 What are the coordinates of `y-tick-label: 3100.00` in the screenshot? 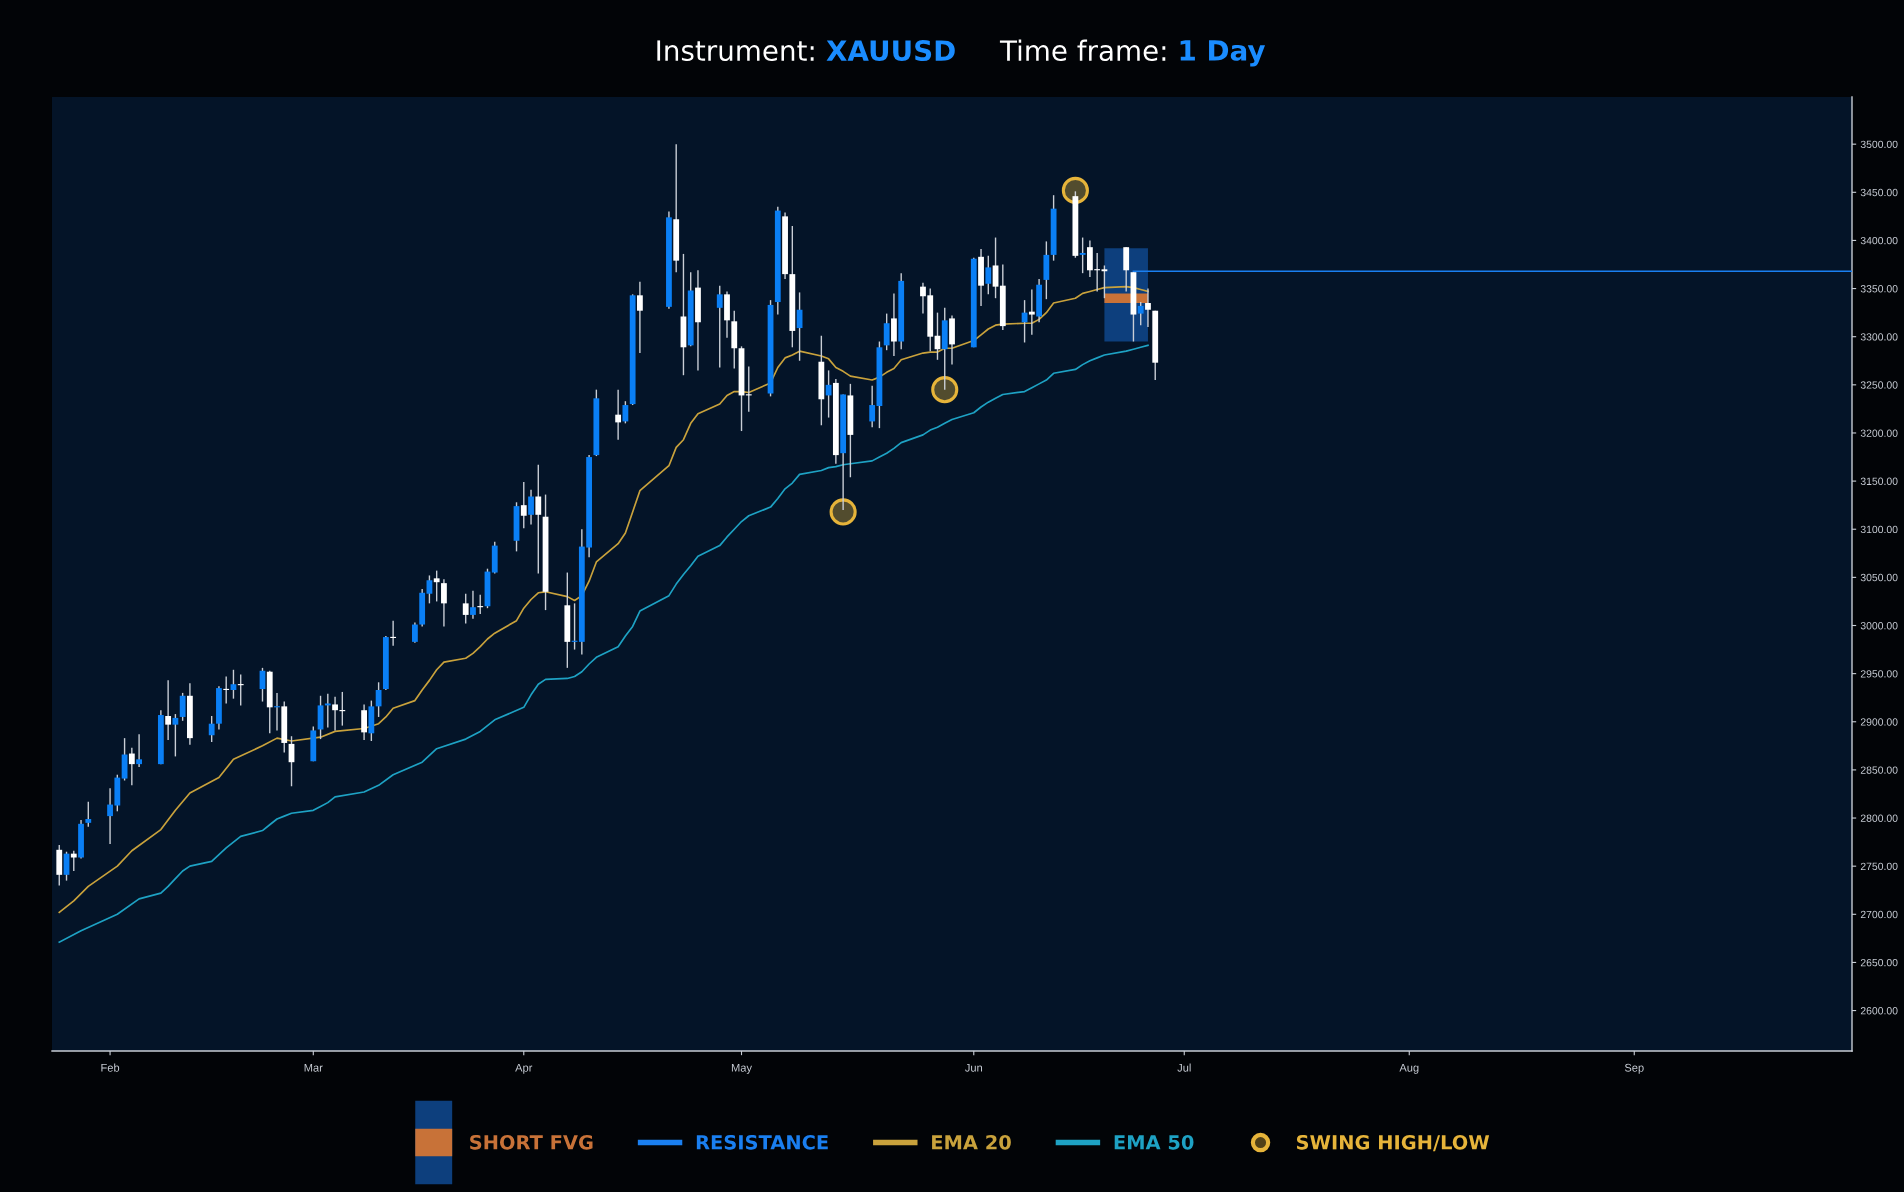 It's located at (1879, 529).